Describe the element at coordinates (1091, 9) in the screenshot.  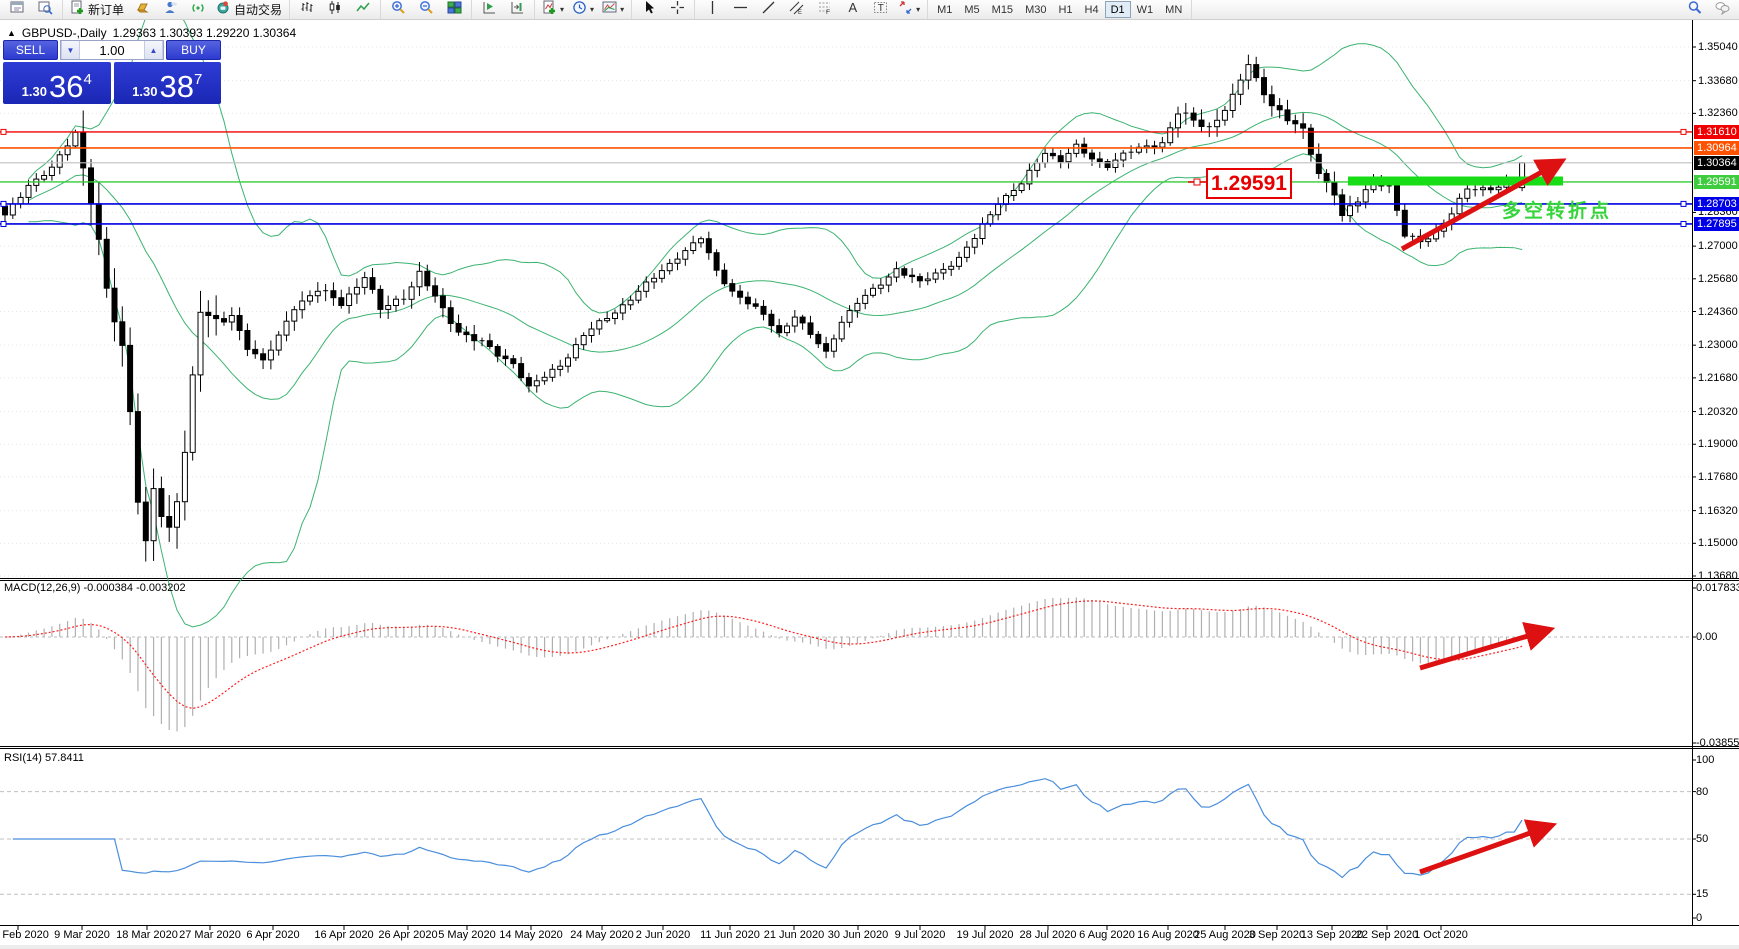
I see `timeframe-h4-button: H4` at that location.